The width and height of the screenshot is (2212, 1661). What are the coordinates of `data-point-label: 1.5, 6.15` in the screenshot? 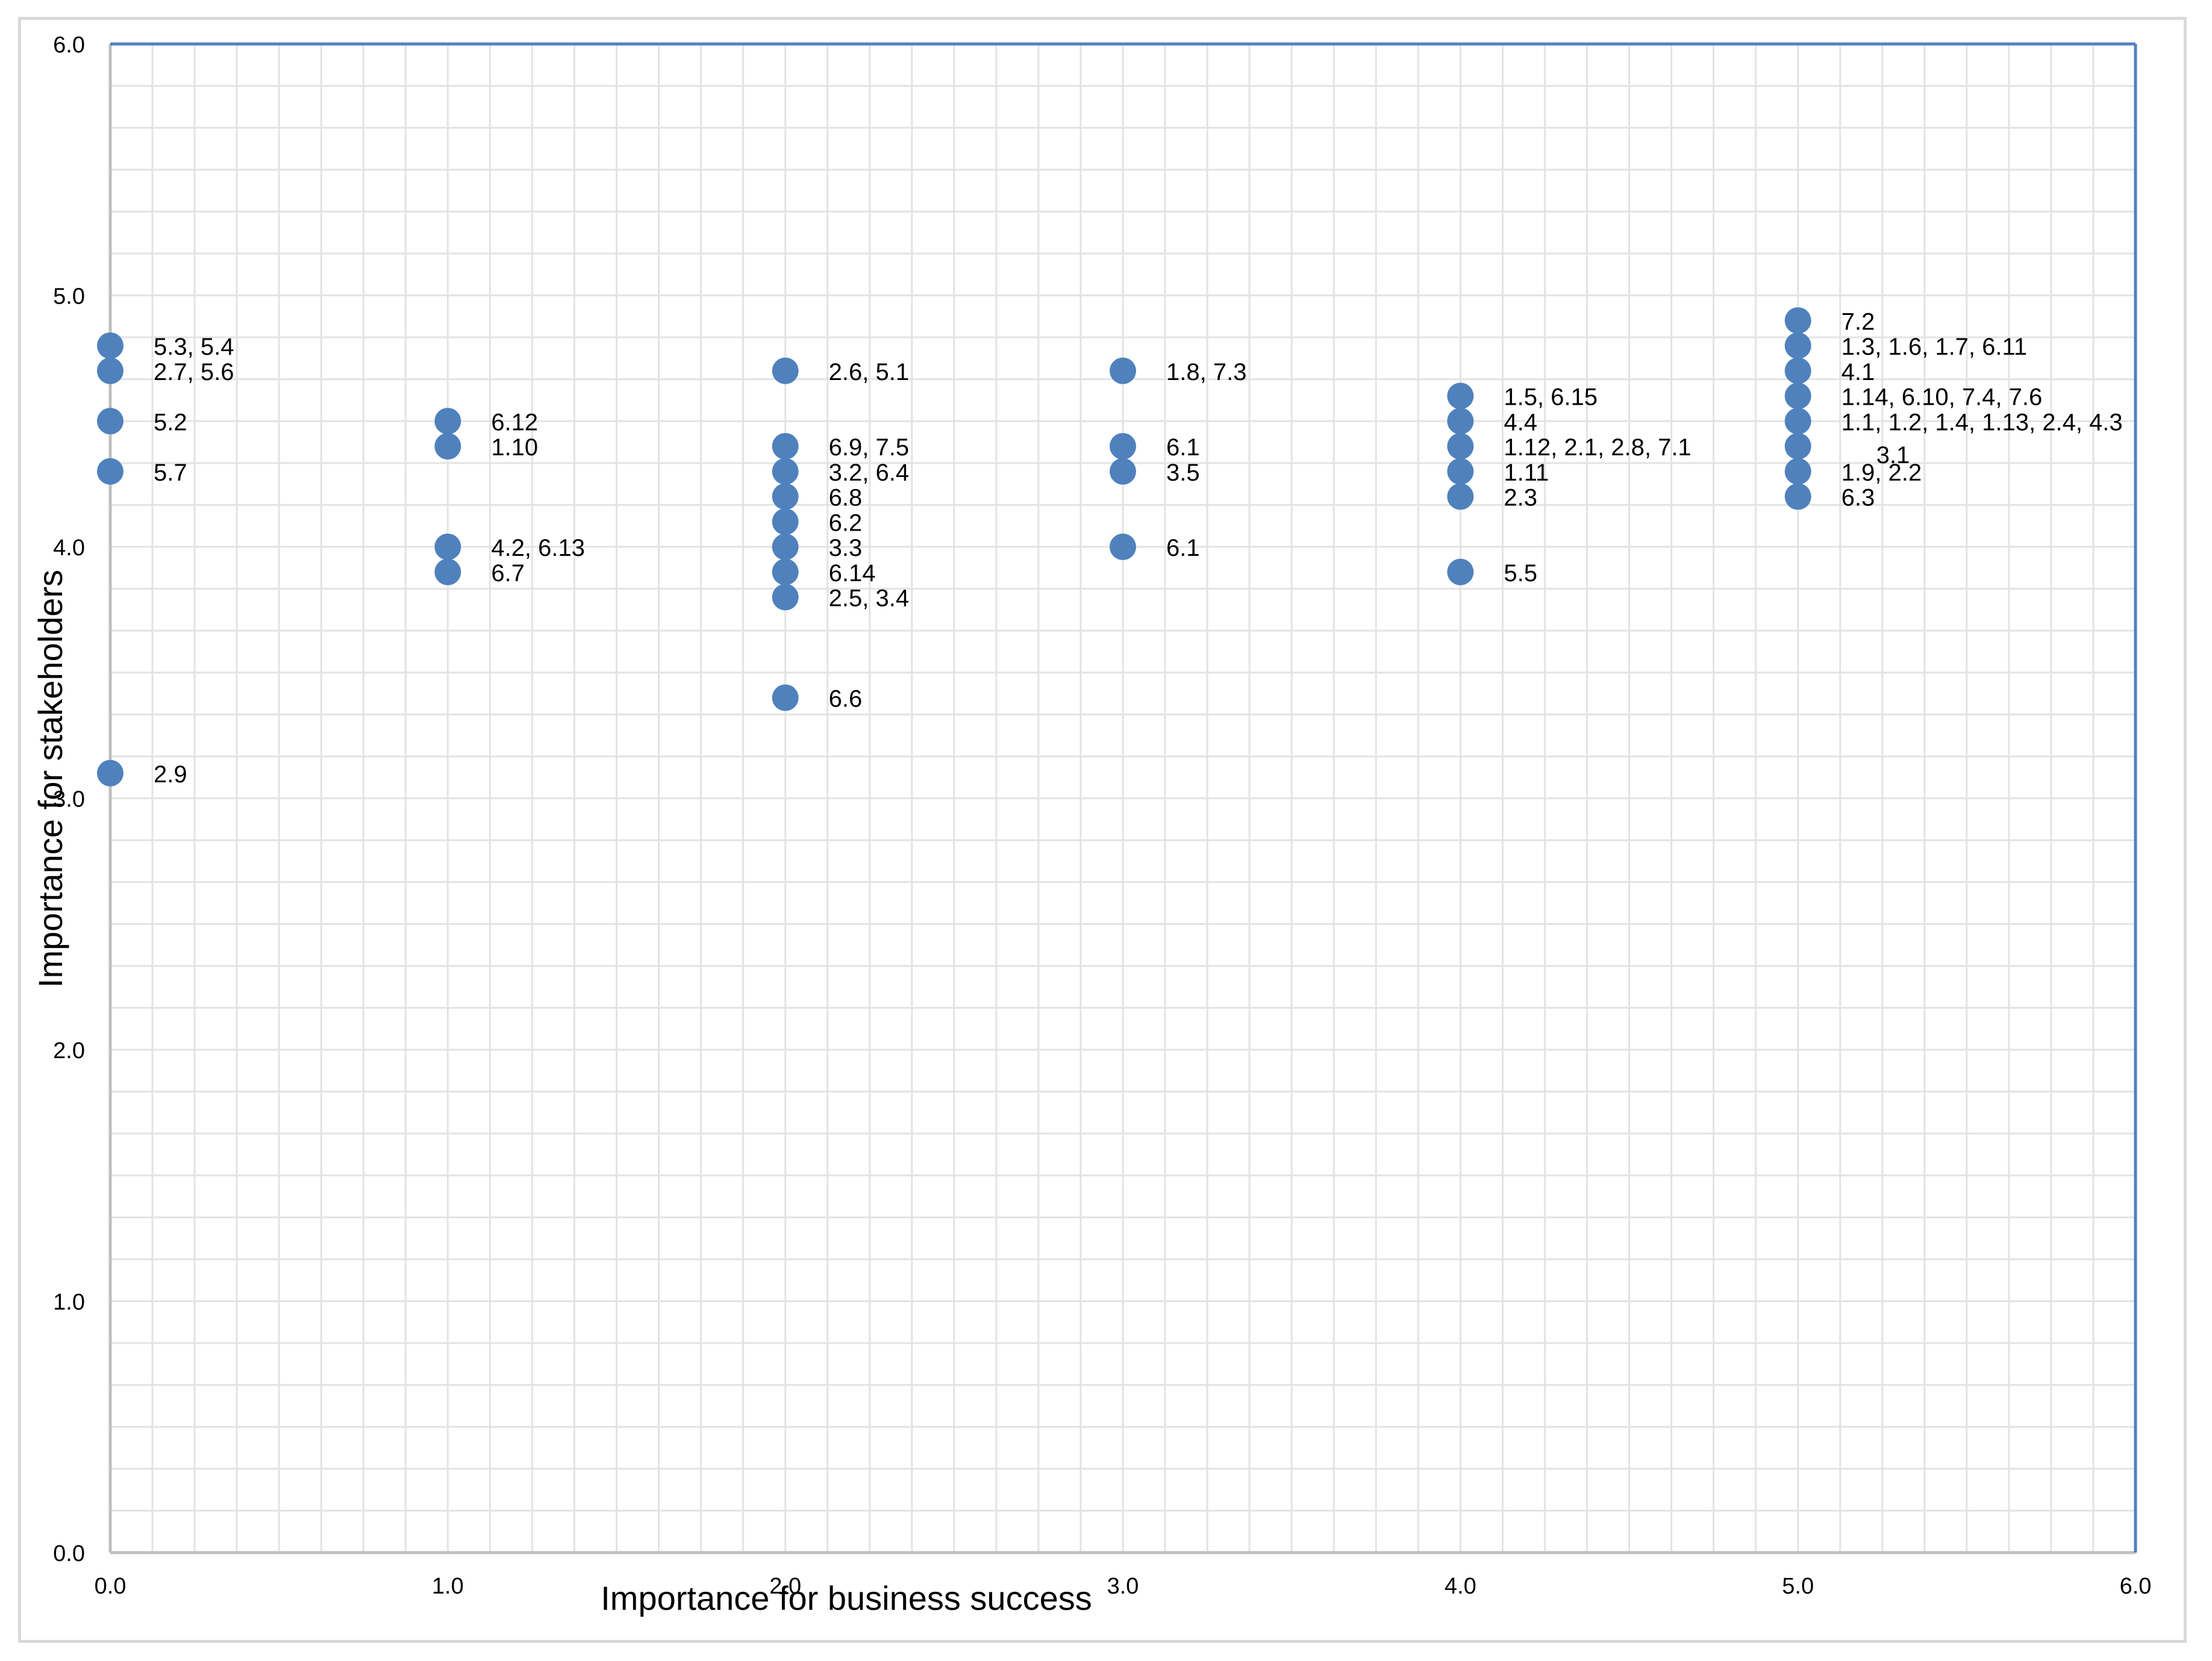 It's located at (1551, 398).